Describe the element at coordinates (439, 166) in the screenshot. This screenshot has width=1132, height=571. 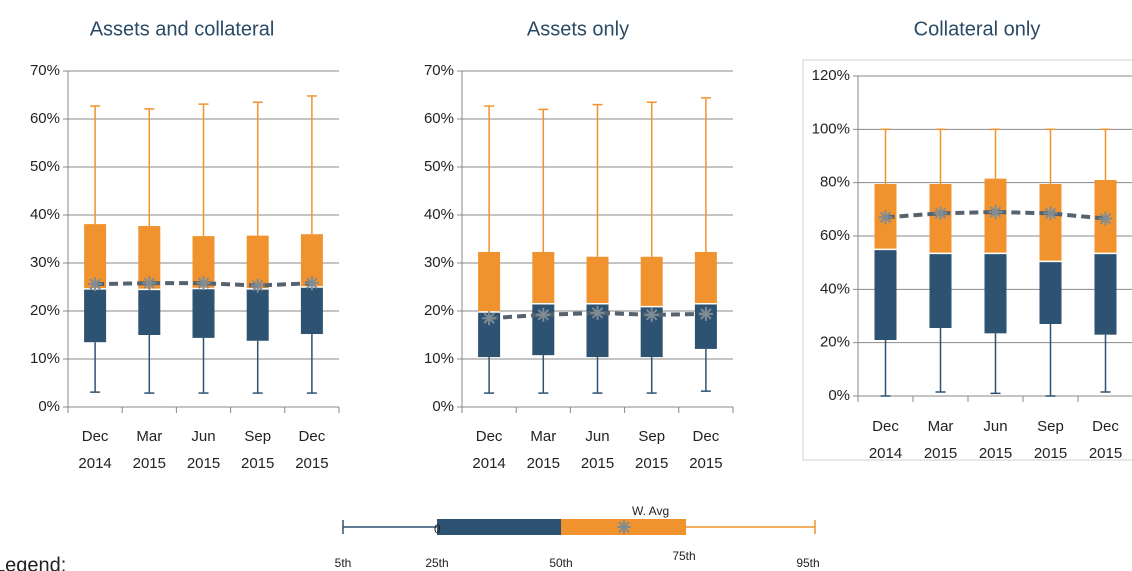
I see `y-tick-label: 50%` at that location.